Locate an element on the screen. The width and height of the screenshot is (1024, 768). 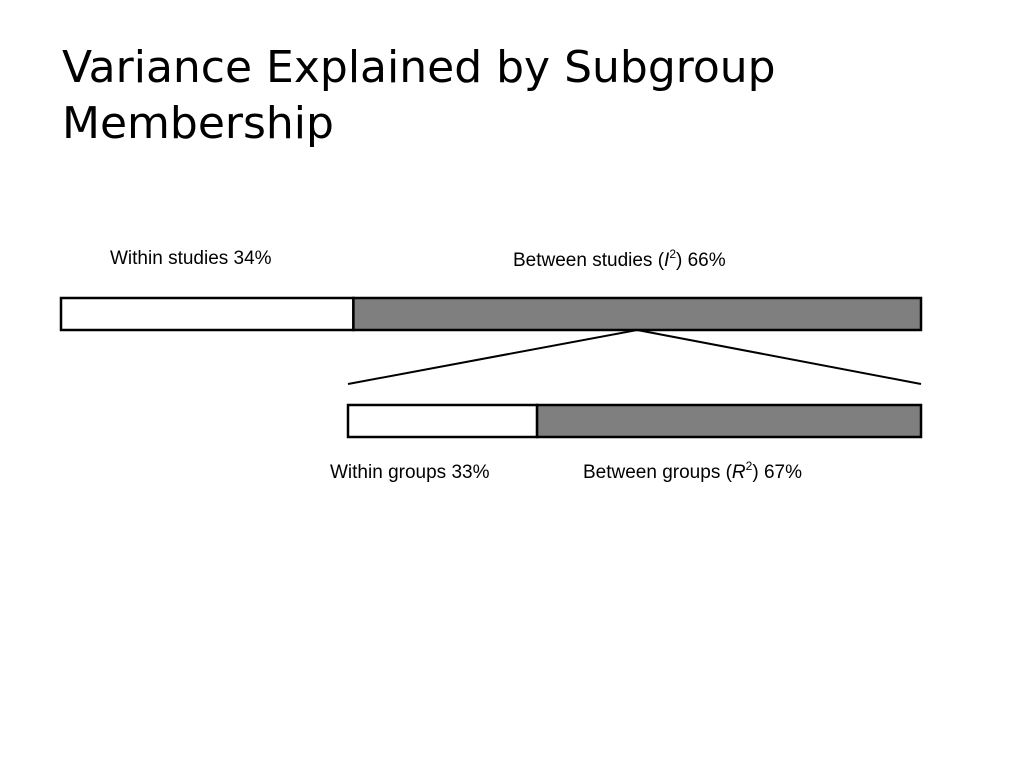
between-groups-label: Between groups (R2) 67% is located at coordinates (692, 471).